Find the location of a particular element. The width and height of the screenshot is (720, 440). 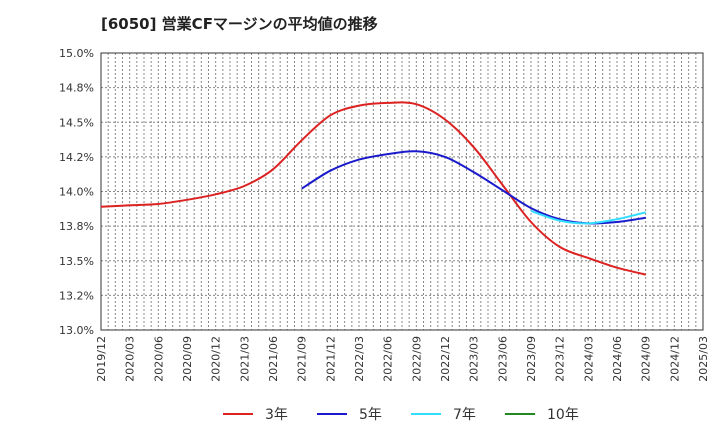

x-tick-label: 2021/09 is located at coordinates (302, 359).